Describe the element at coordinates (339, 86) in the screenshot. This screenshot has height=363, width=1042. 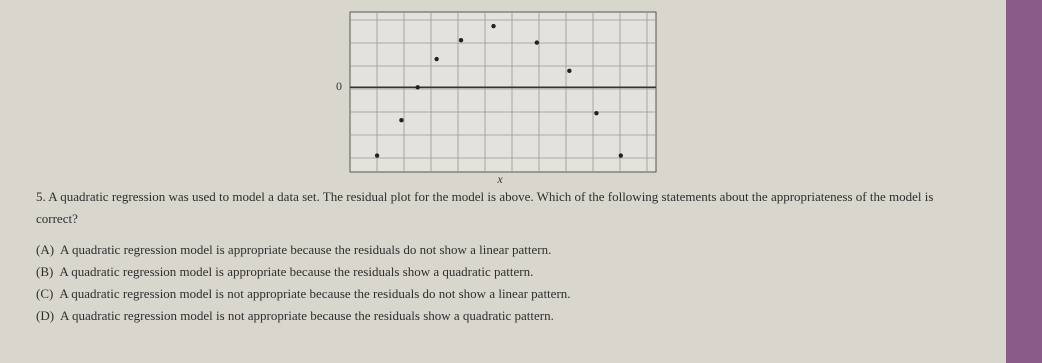
I see `y-tick-label: 0` at that location.